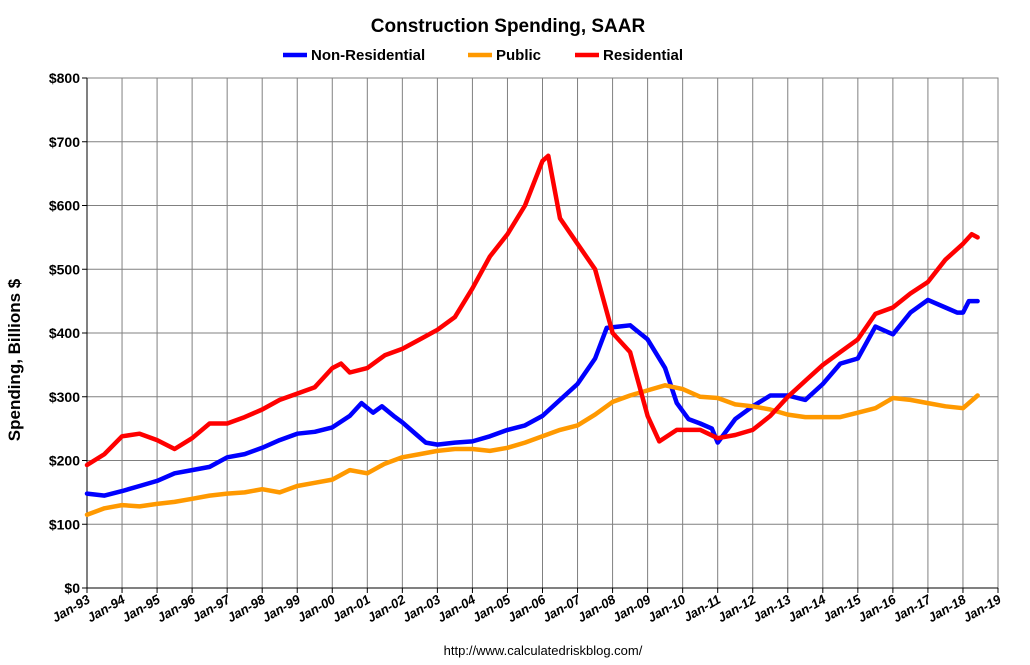 The image size is (1030, 665). I want to click on legend-label-residential: Residential, so click(643, 55).